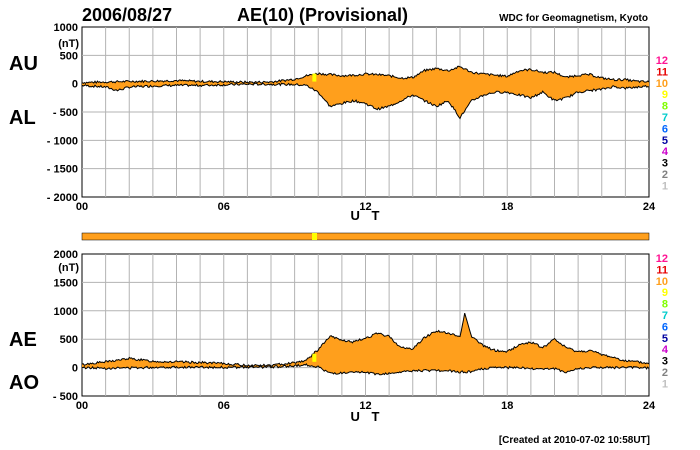 The image size is (700, 450). Describe the element at coordinates (574, 440) in the screenshot. I see `created-timestamp: [Created at 2010-07-02 10:58UT]` at that location.